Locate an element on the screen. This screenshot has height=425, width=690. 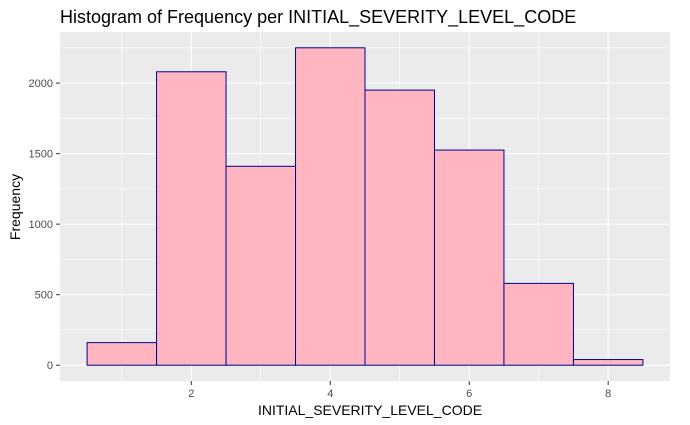
x-axis-title: INITIAL_SEVERITY_LEVEL_CODE is located at coordinates (370, 410).